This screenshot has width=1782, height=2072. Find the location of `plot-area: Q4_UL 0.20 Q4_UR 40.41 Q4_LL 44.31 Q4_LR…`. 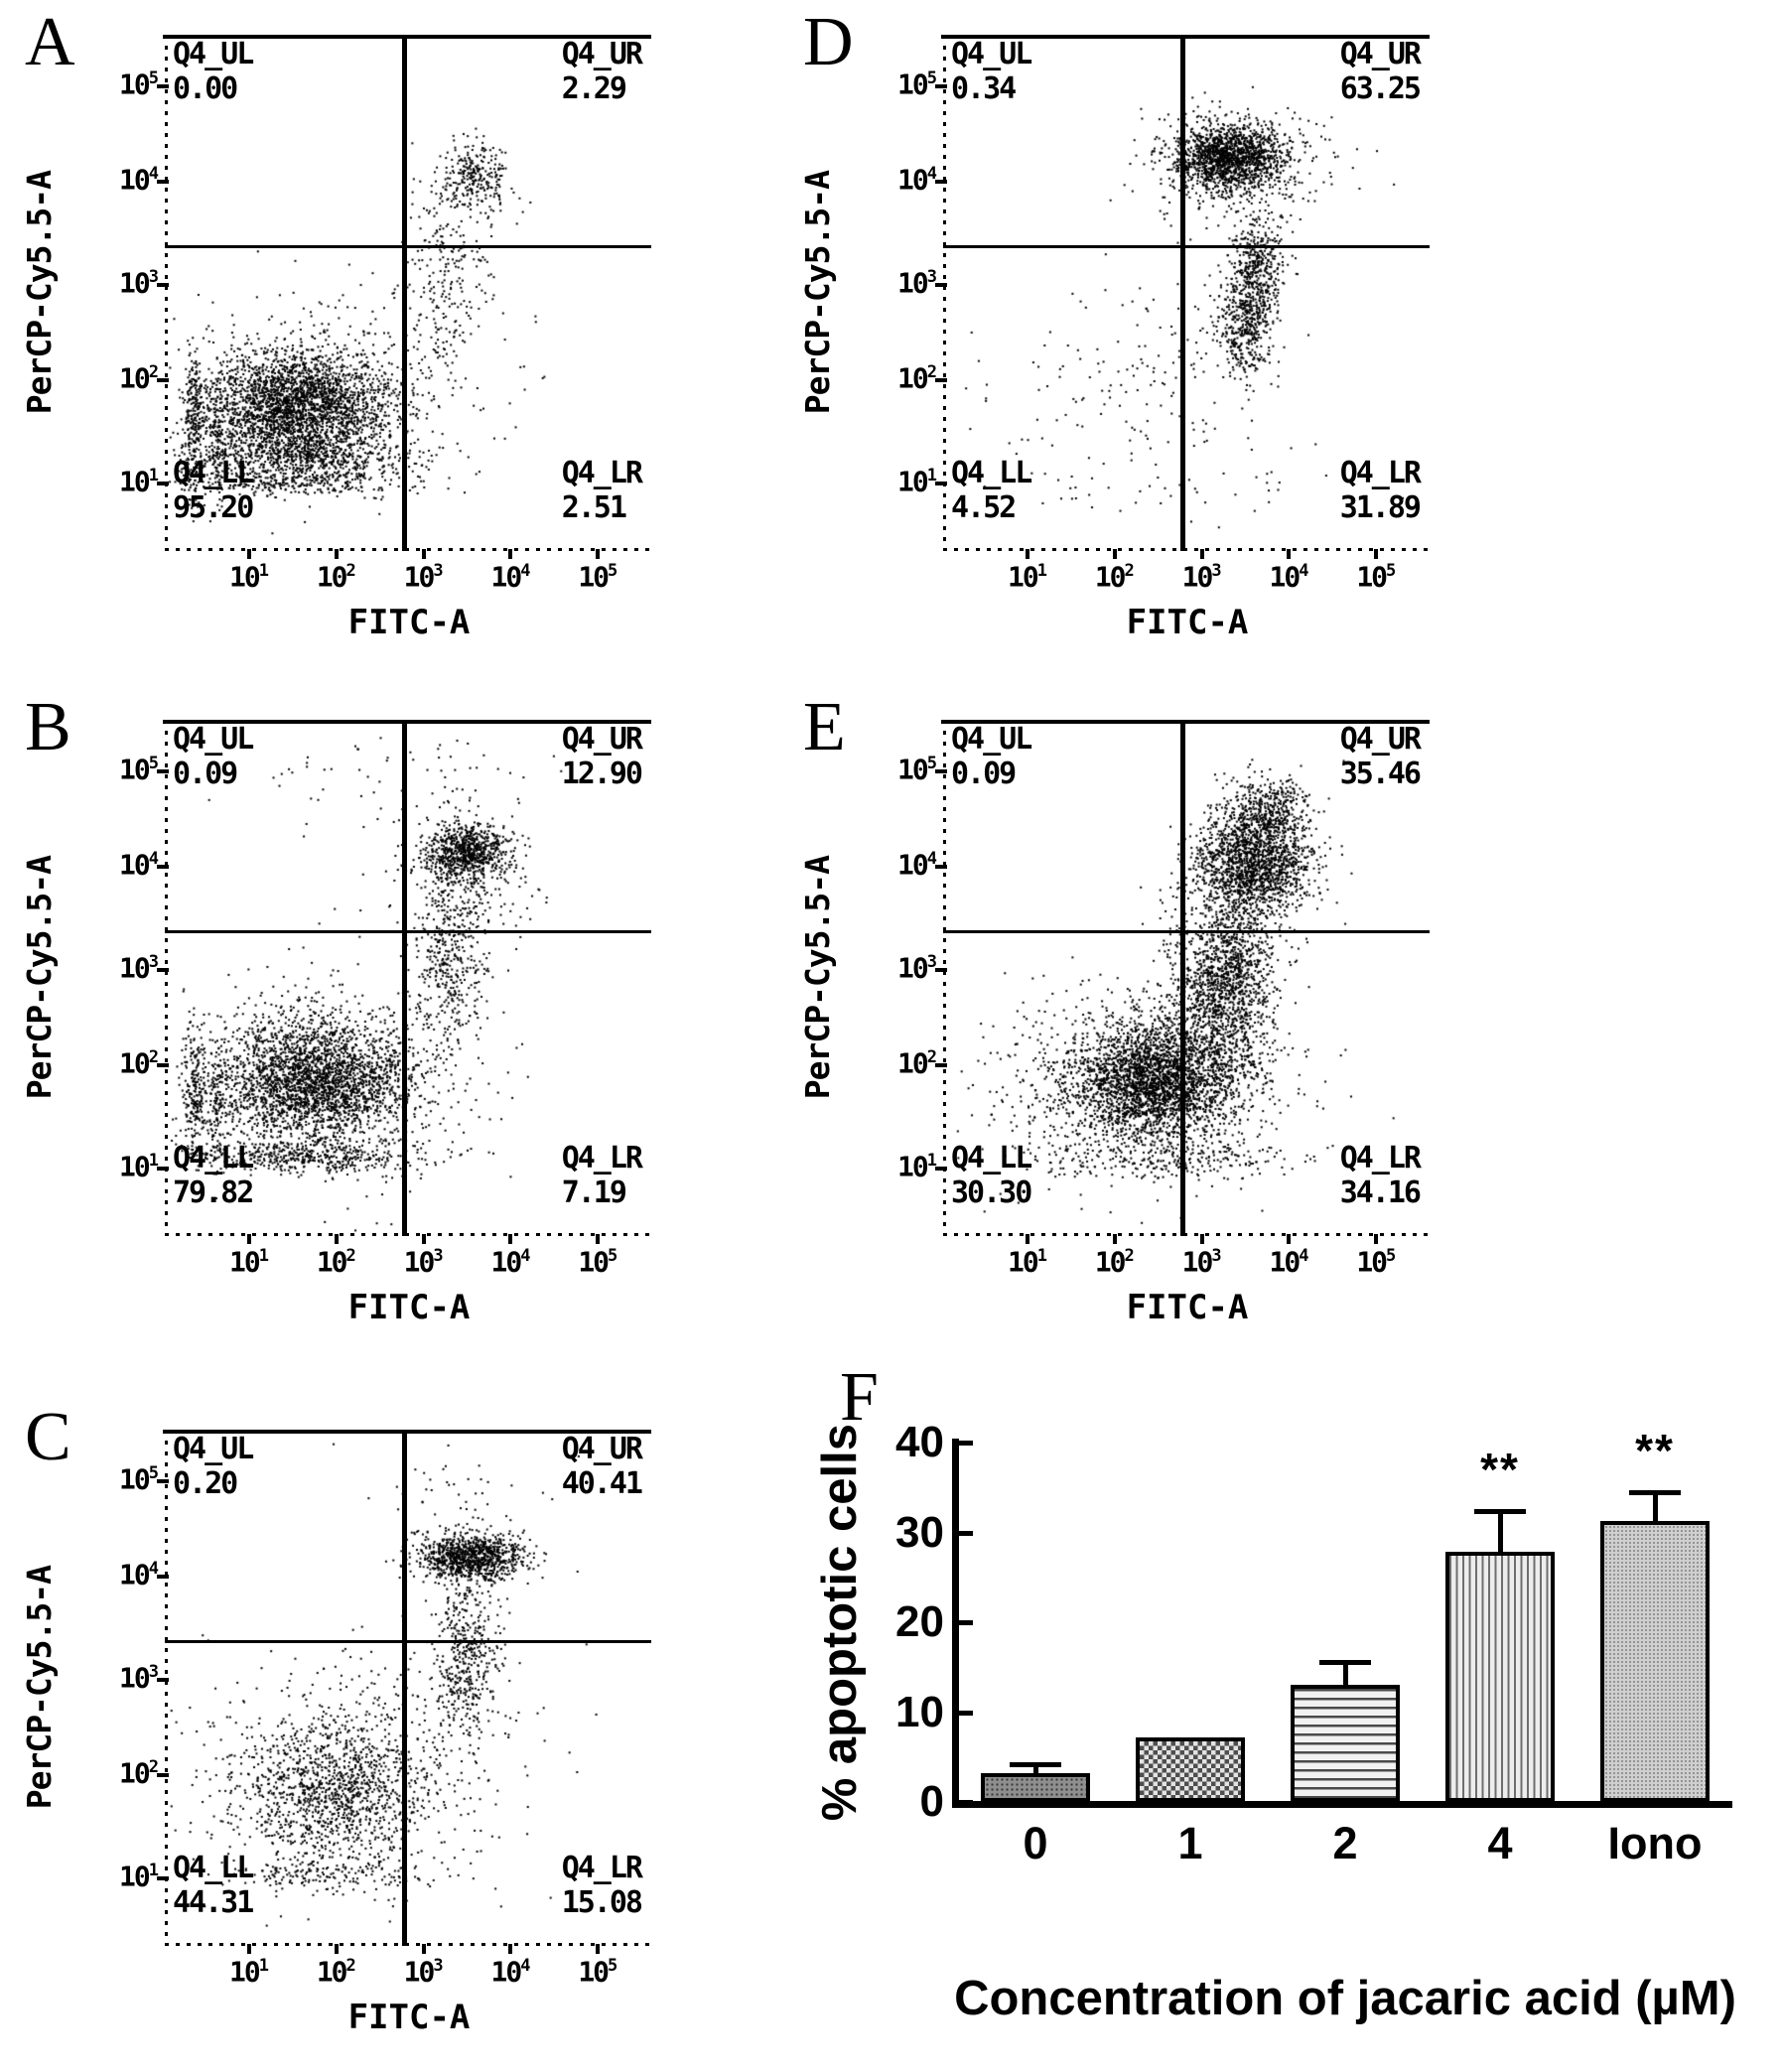

plot-area: Q4_UL 0.20 Q4_UR 40.41 Q4_LL 44.31 Q4_LR… is located at coordinates (385, 1708).